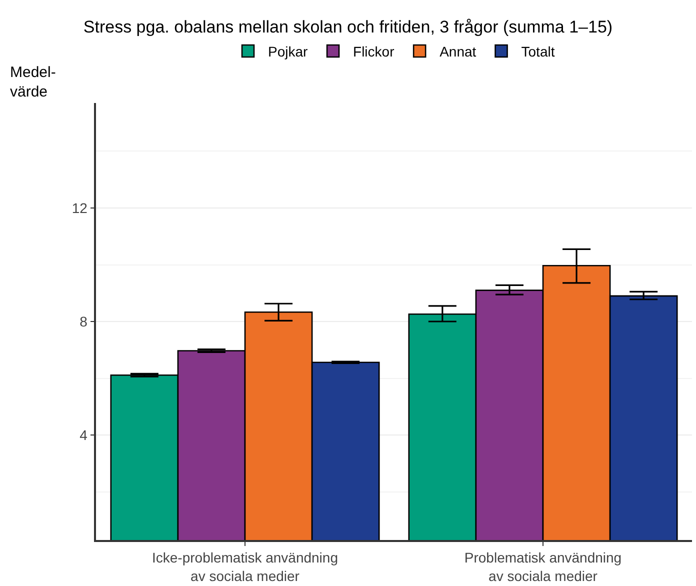  Describe the element at coordinates (348, 26) in the screenshot. I see `chart-title: Stress pga. obalans mellan skolan och fritiden, 3 frågor (summa 1–15)` at that location.